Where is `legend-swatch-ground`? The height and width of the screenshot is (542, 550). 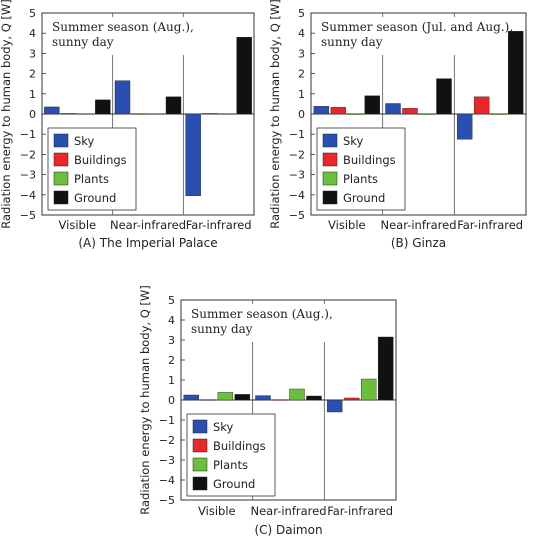 legend-swatch-ground is located at coordinates (61, 197).